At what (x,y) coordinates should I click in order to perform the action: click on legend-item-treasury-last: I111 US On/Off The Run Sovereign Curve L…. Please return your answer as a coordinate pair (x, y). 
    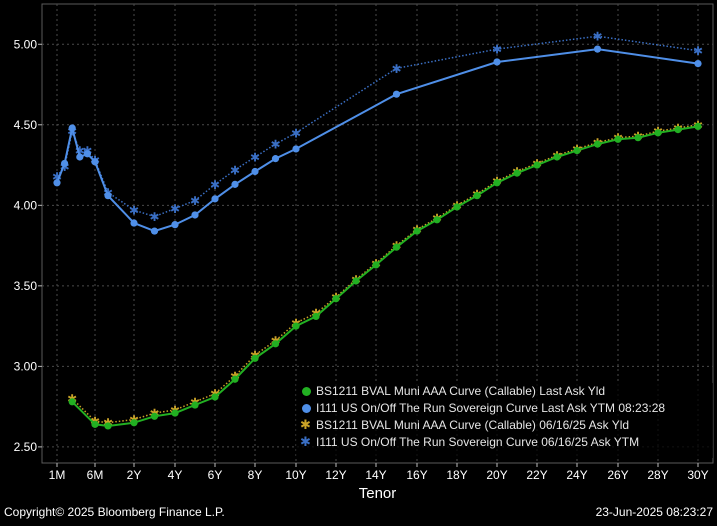
    Looking at the image, I should click on (504, 408).